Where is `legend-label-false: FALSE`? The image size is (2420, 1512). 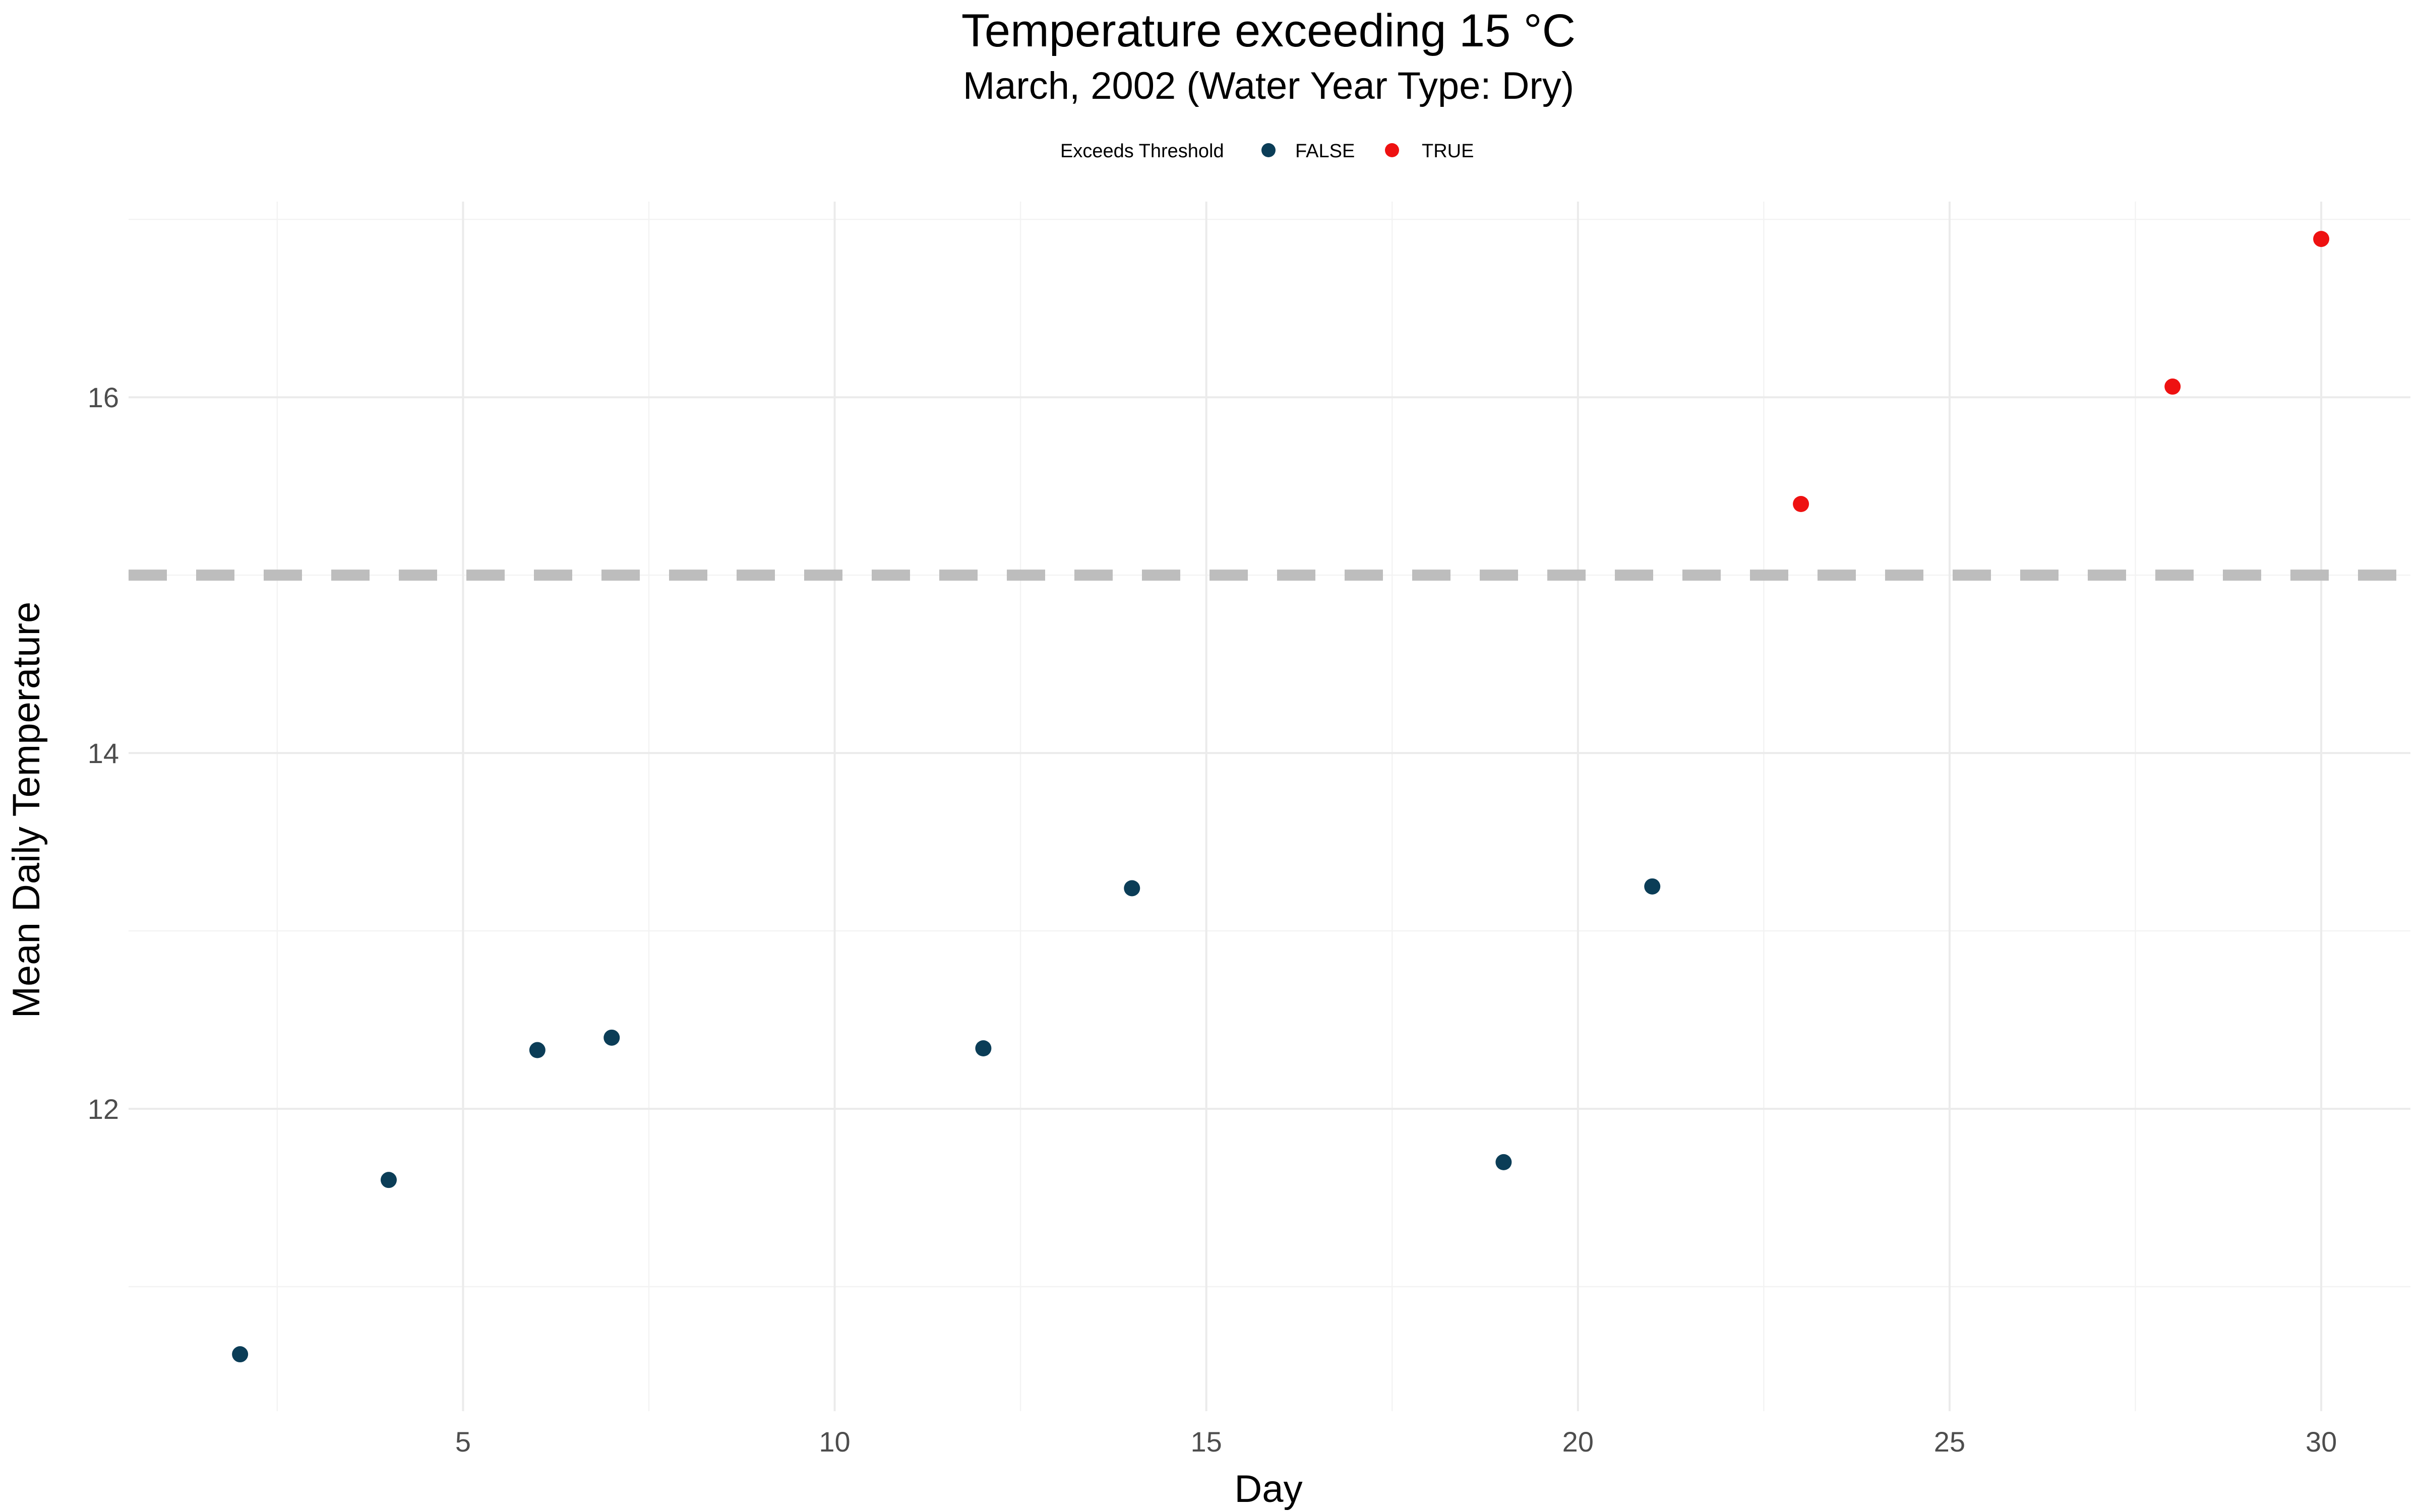 legend-label-false: FALSE is located at coordinates (1325, 152).